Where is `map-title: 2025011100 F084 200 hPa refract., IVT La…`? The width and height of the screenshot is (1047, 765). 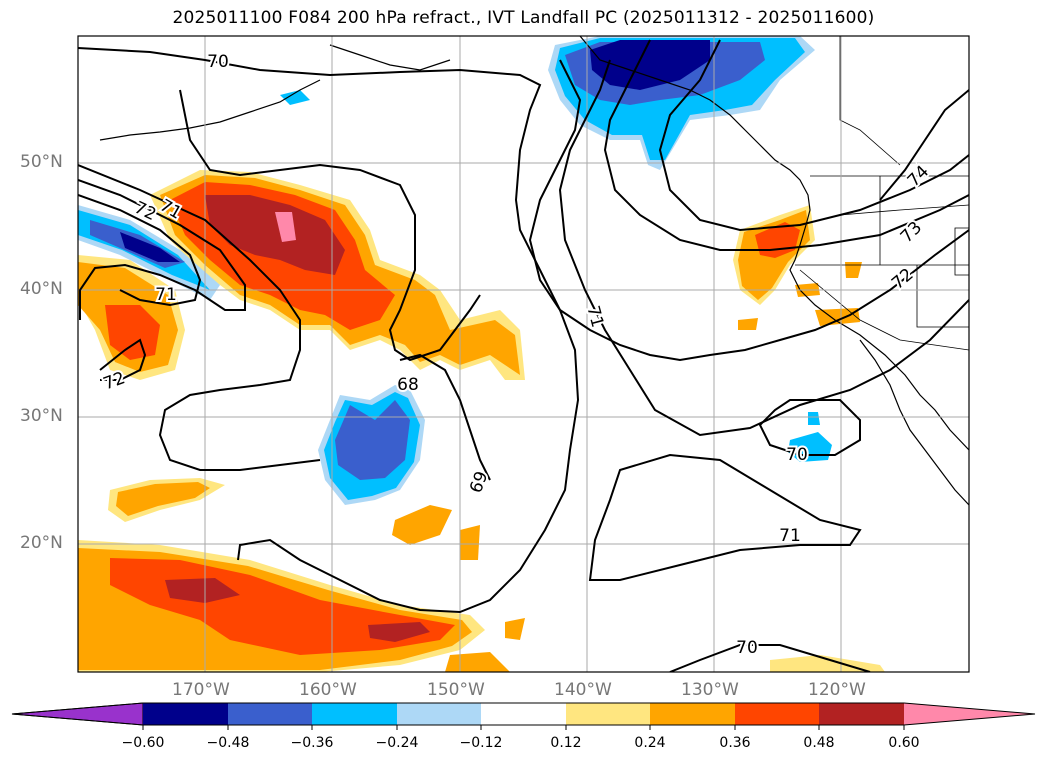 map-title: 2025011100 F084 200 hPa refract., IVT La… is located at coordinates (523, 18).